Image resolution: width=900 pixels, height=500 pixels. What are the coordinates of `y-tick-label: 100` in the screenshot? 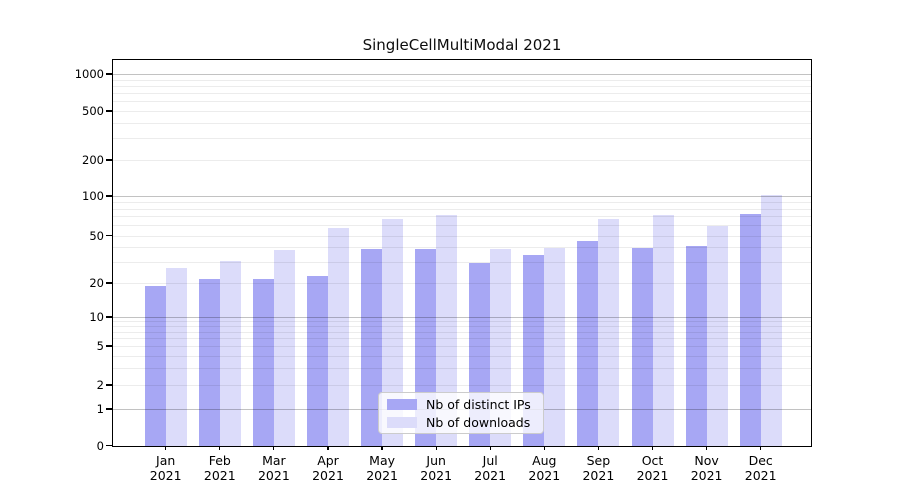 It's located at (93, 196).